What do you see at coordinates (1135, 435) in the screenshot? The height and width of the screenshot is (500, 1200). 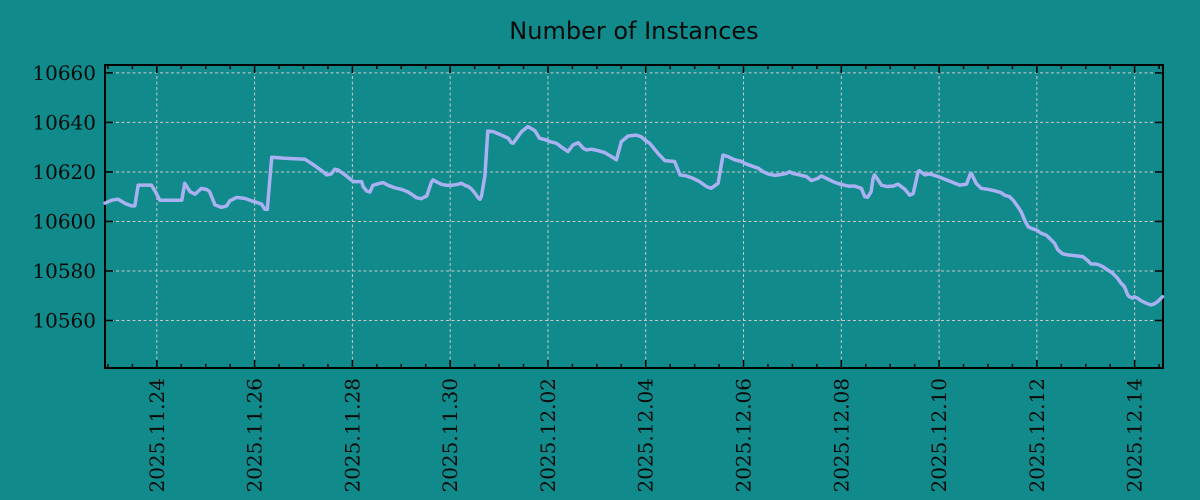 I see `x-tick-label: 2025.12.14` at bounding box center [1135, 435].